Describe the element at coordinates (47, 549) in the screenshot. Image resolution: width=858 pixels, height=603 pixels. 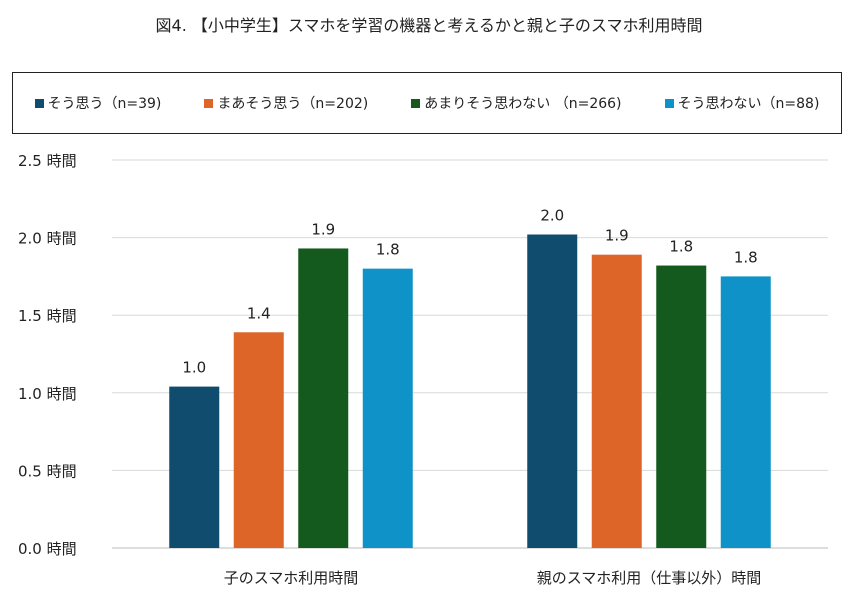
I see `y-tick-label: 0.0 時間` at that location.